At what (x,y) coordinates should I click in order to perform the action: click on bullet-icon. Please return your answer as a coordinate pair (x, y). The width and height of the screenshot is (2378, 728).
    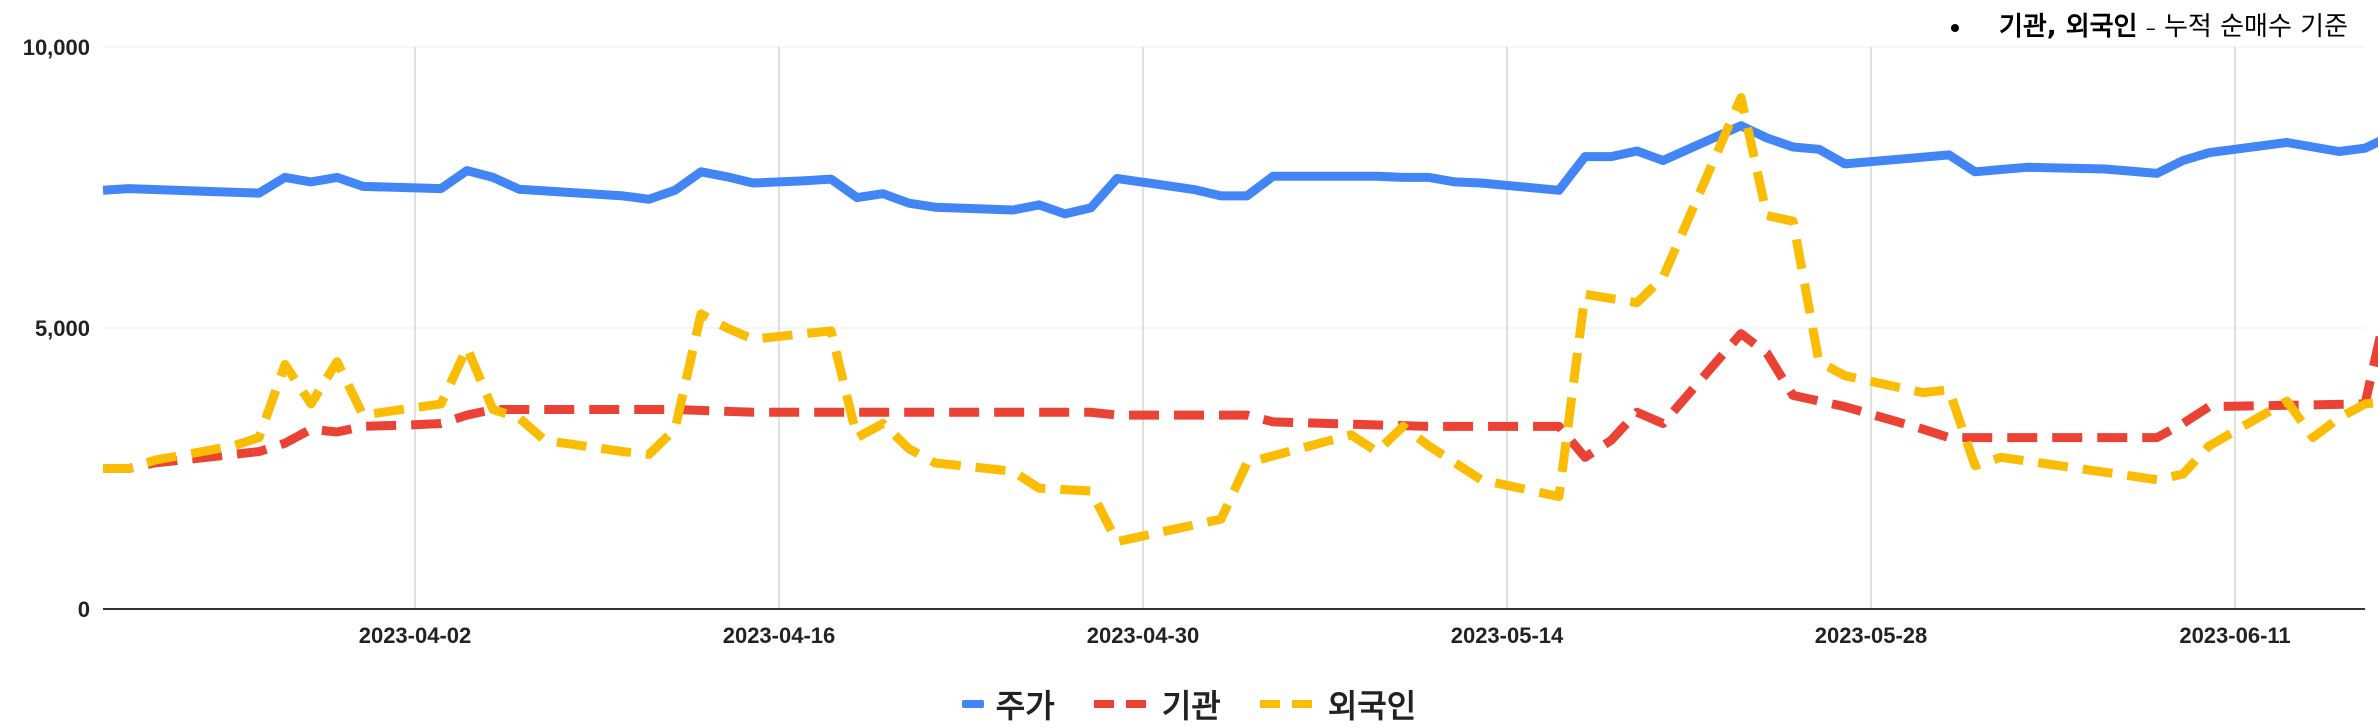
    Looking at the image, I should click on (1954, 27).